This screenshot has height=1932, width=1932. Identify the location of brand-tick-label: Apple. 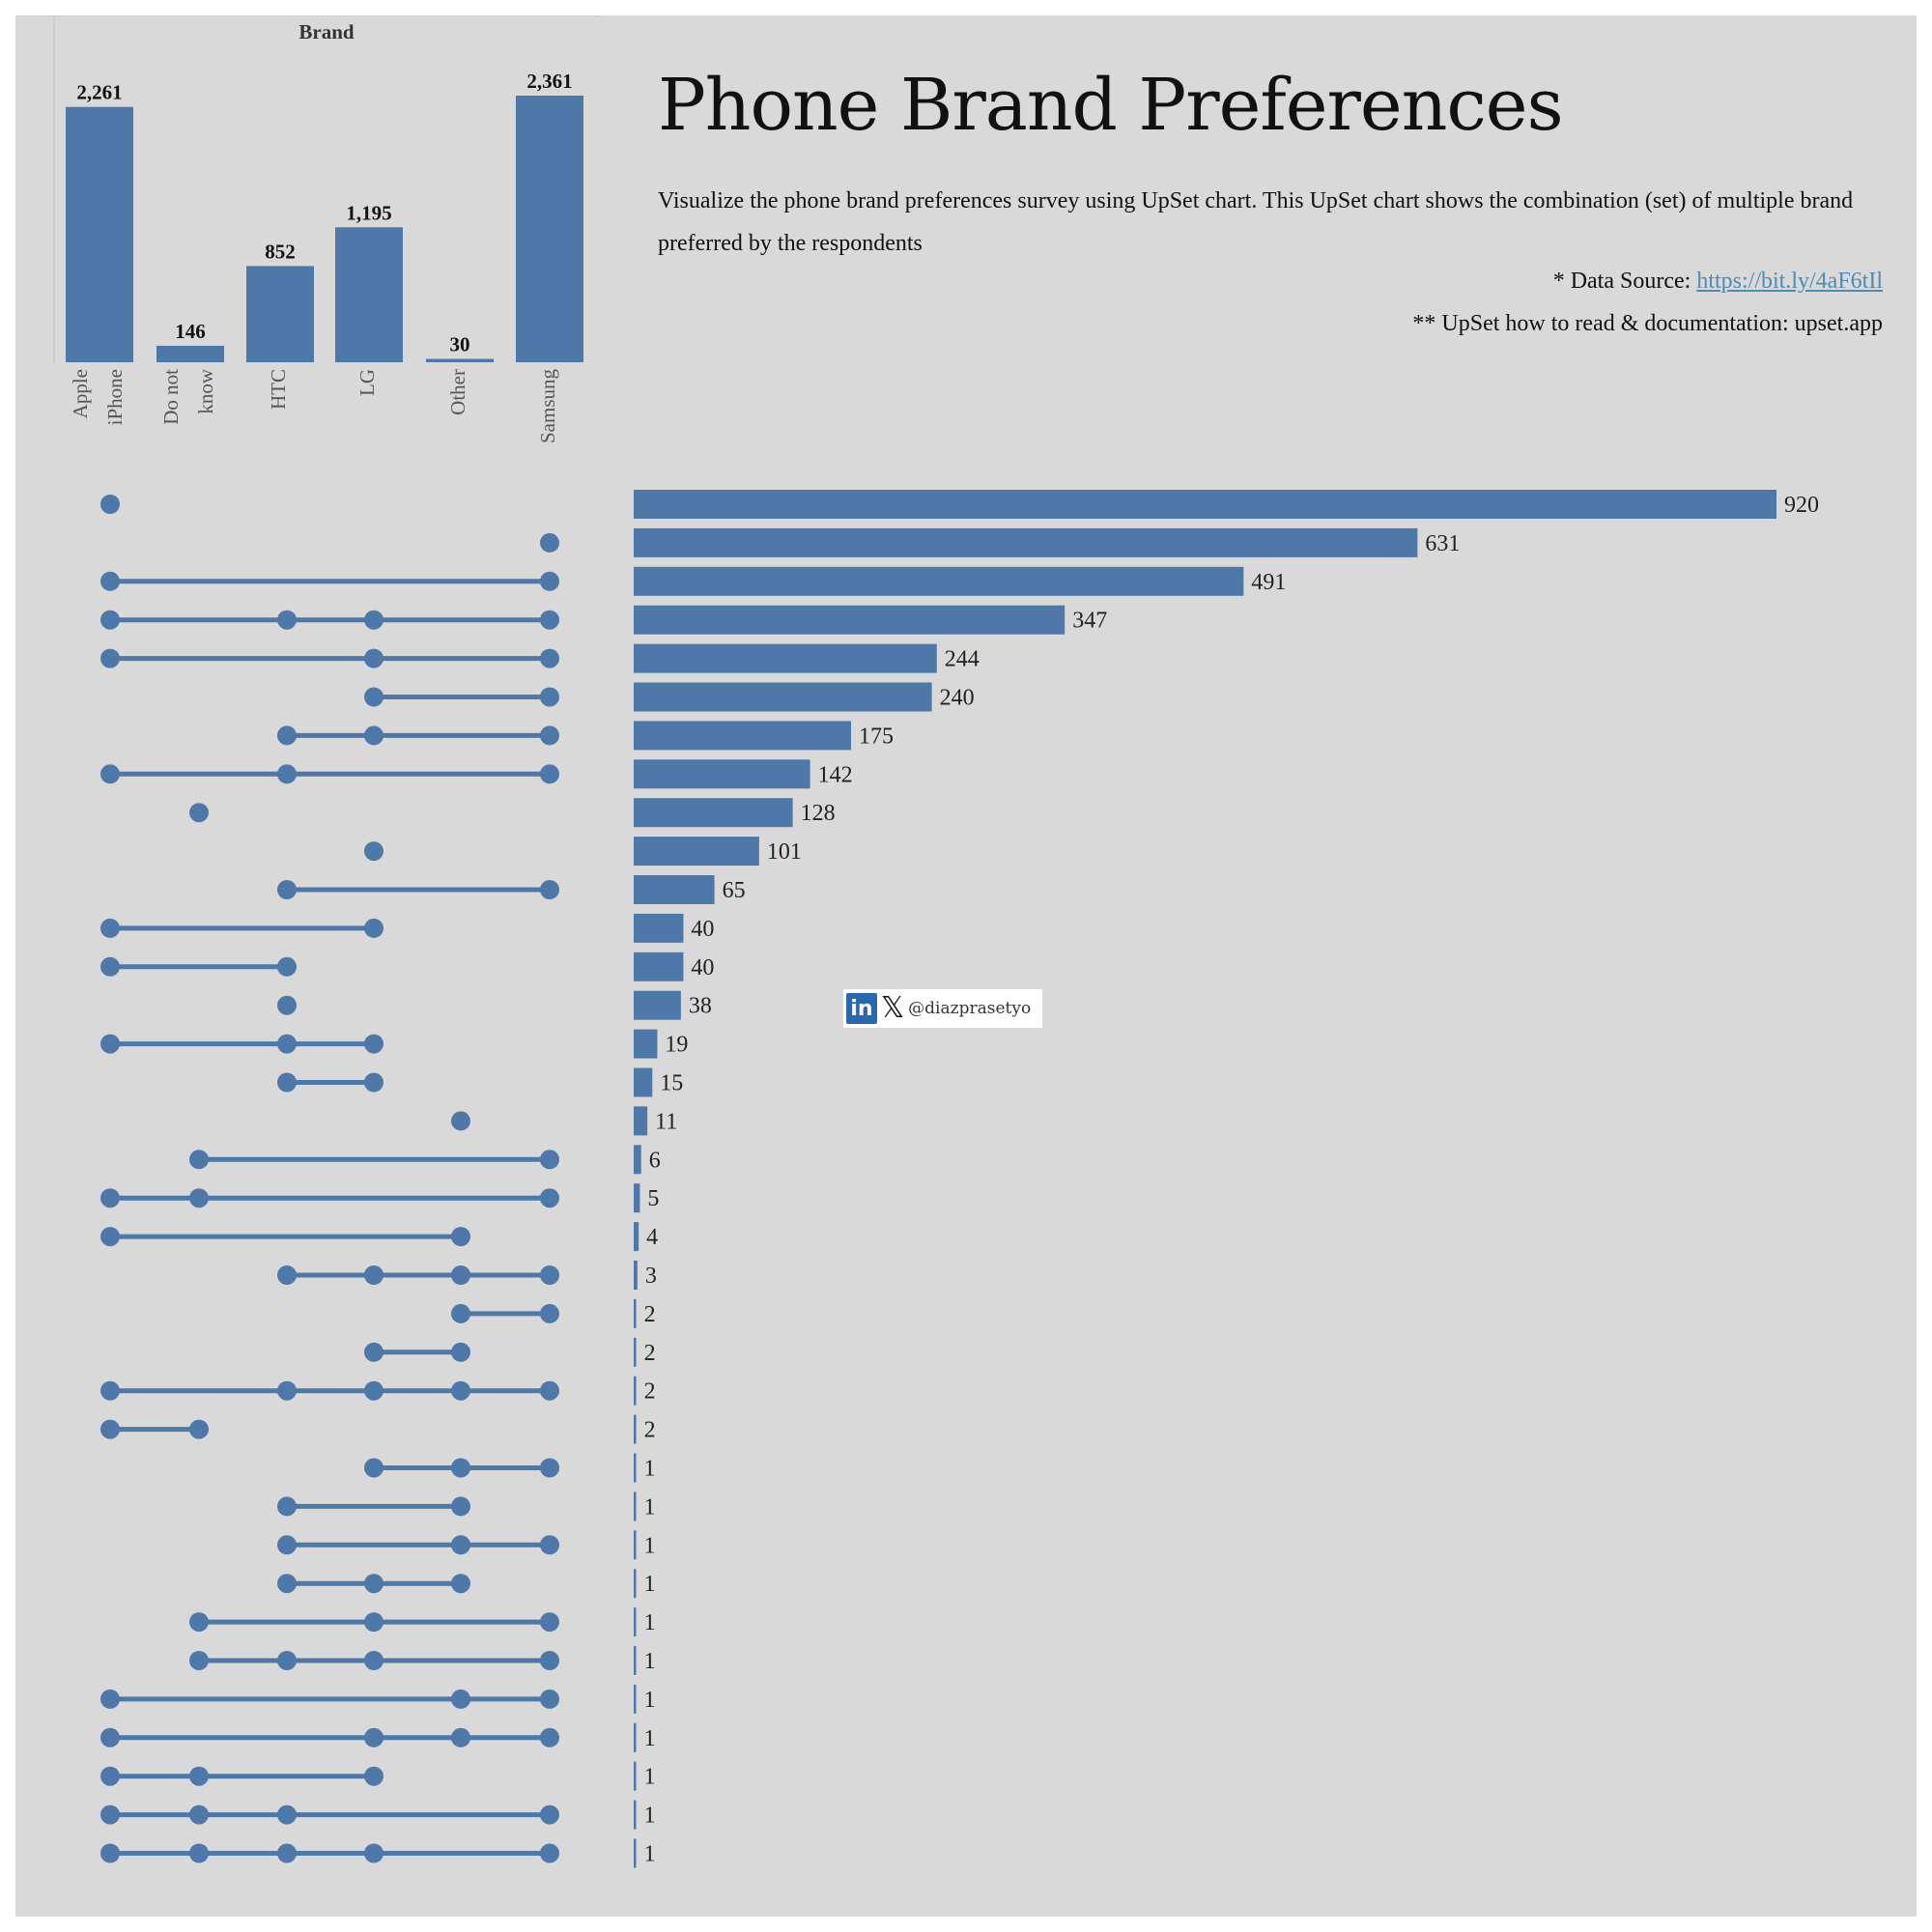
(80, 393).